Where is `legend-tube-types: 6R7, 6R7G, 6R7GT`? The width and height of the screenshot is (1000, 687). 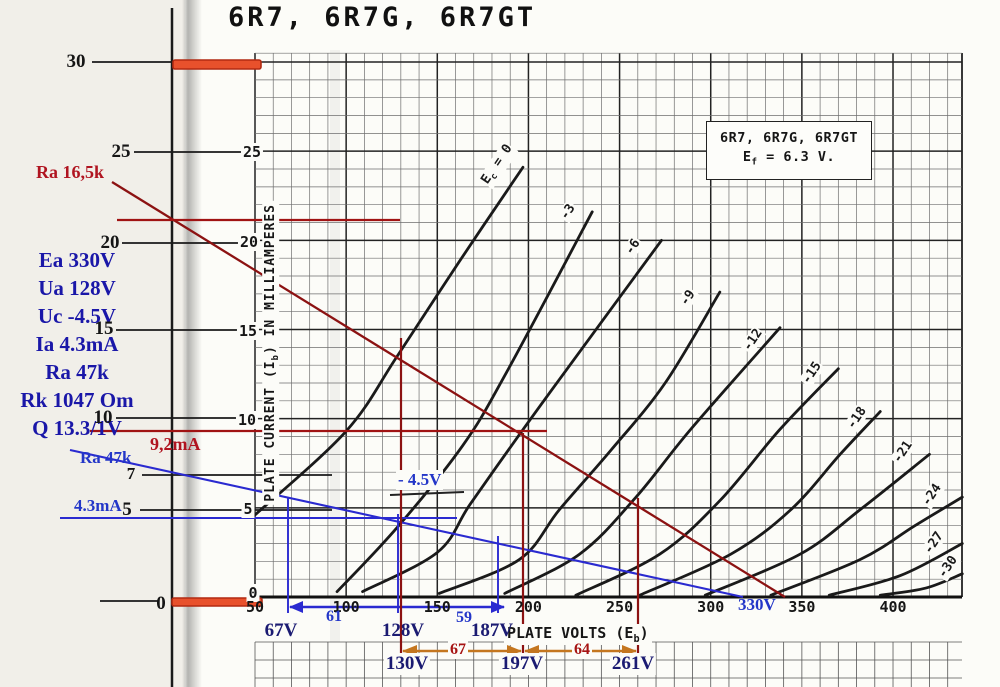 legend-tube-types: 6R7, 6R7G, 6R7GT is located at coordinates (789, 138).